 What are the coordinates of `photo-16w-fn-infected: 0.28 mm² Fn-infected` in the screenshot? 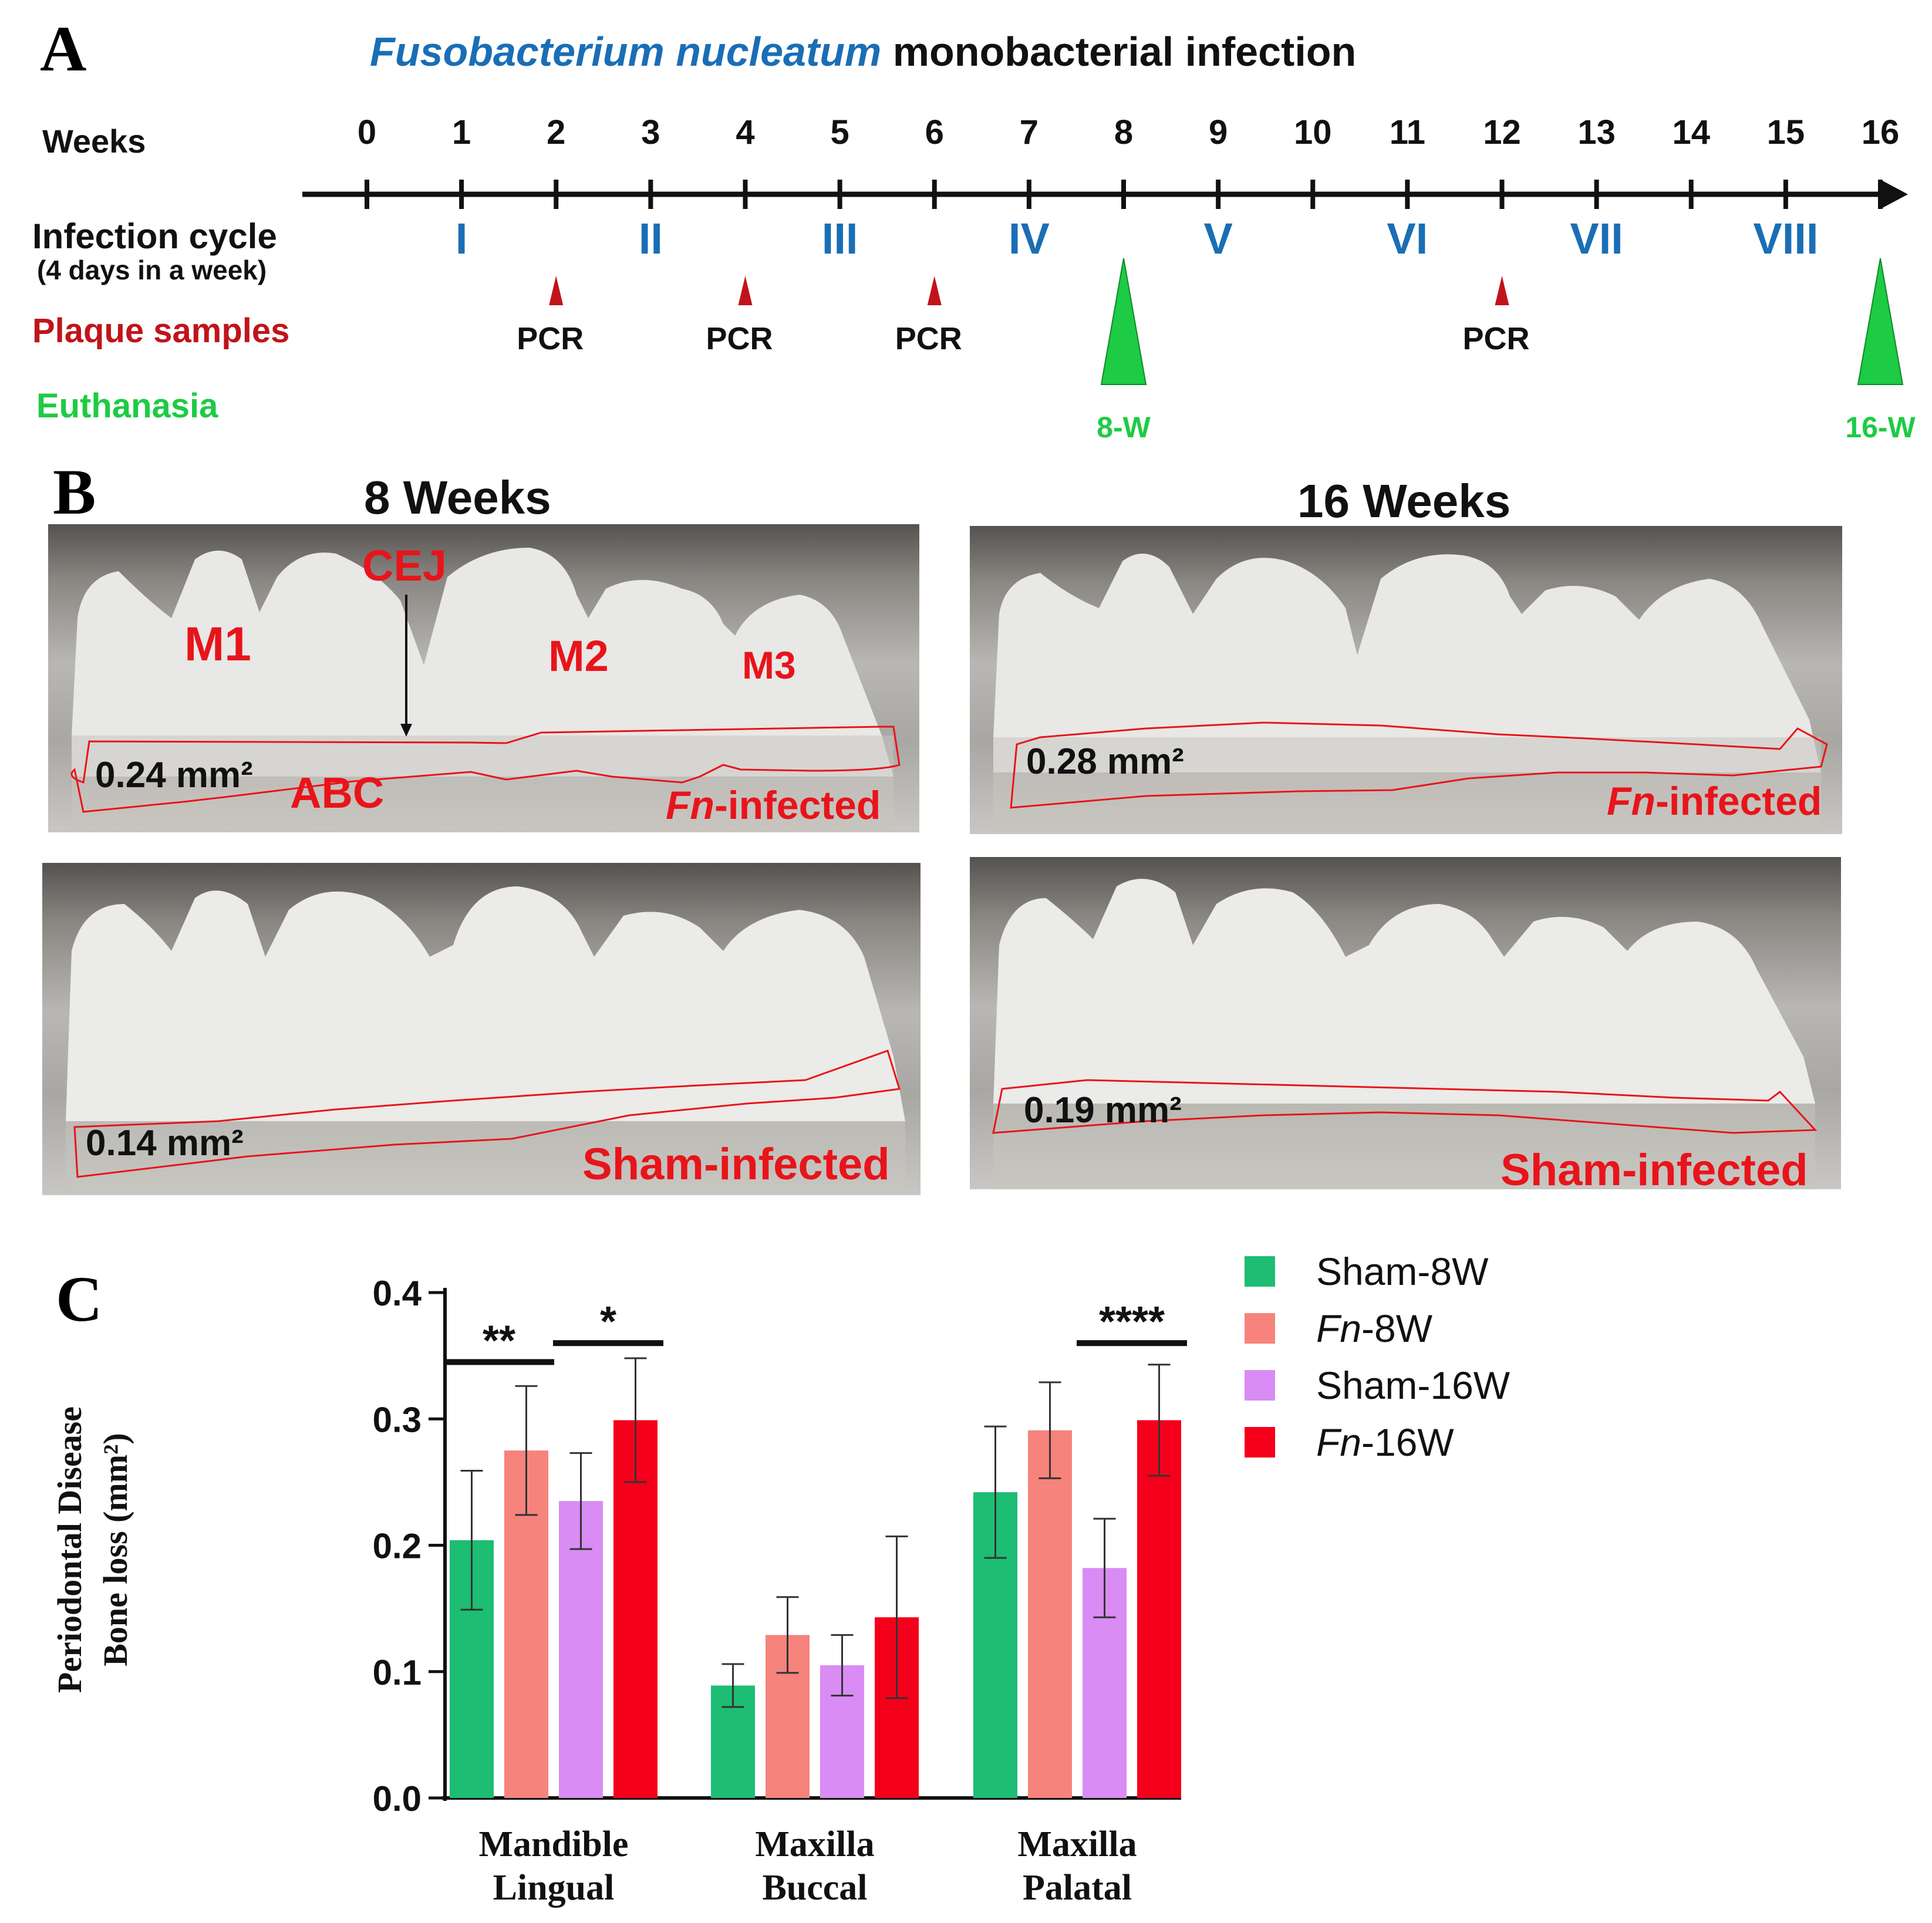 It's located at (1406, 680).